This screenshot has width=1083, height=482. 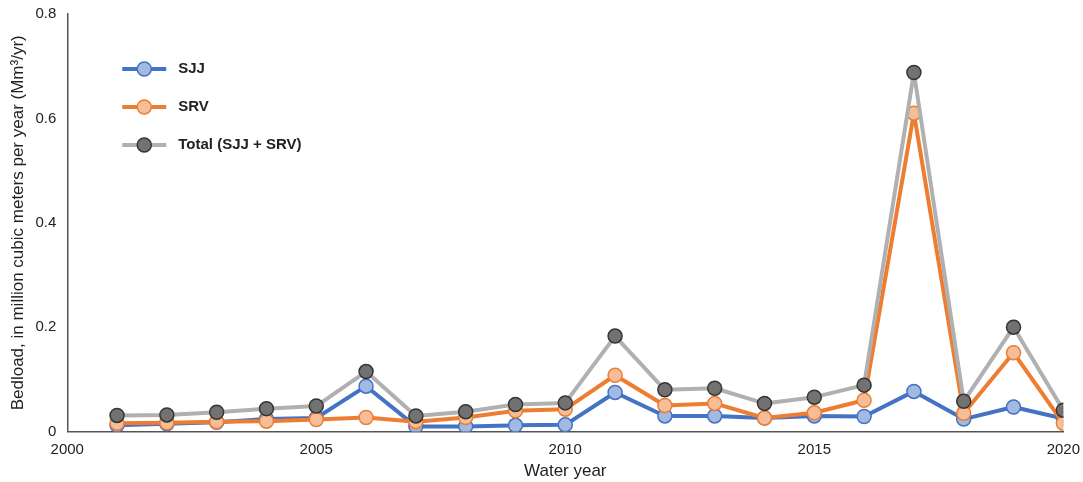 What do you see at coordinates (52, 430) in the screenshot?
I see `y-tick-label: 0` at bounding box center [52, 430].